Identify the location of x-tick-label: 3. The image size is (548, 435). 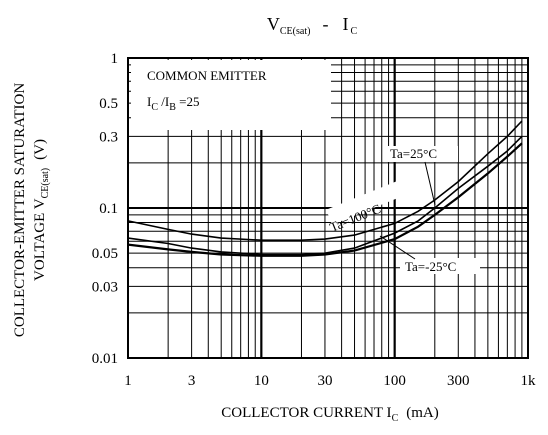
(192, 381).